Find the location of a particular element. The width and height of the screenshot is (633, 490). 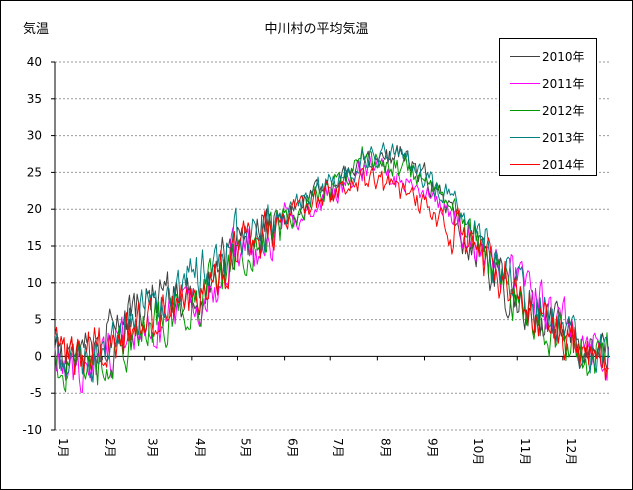

chart-title: 中川村の平均気温 is located at coordinates (316, 29).